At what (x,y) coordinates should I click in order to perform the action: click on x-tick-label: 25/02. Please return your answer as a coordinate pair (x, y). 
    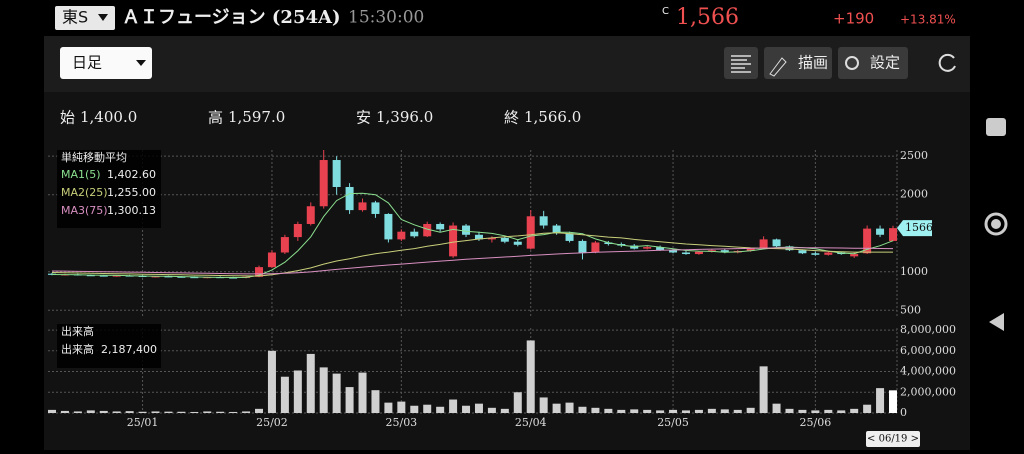
    Looking at the image, I should click on (272, 422).